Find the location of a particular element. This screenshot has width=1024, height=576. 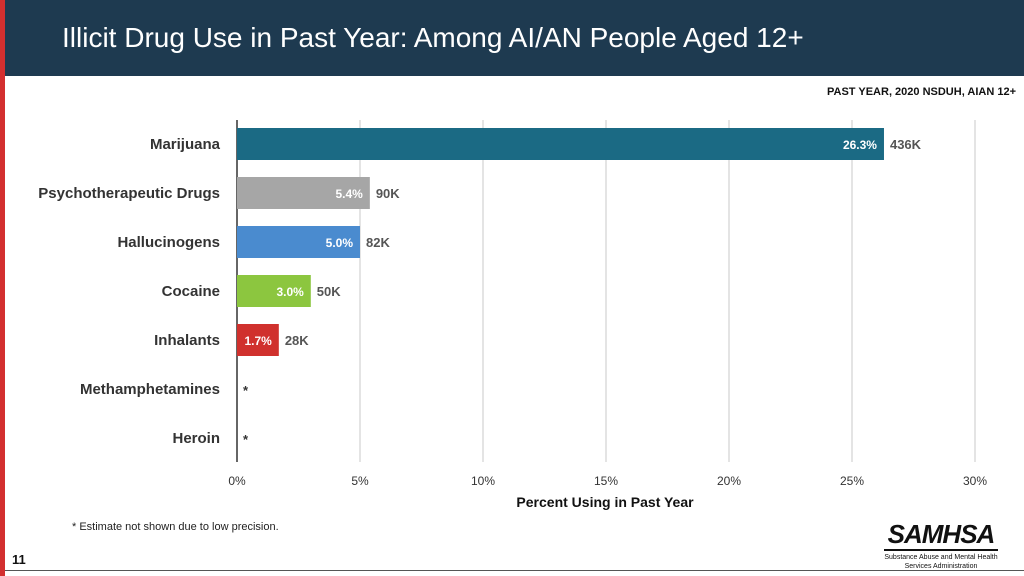

chart-subtitle: PAST YEAR, 2020 NSDUH, AIAN 12+ is located at coordinates (921, 92).